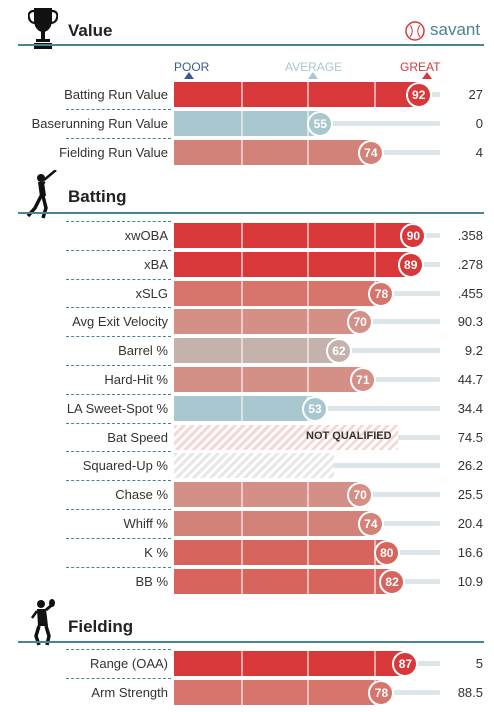  Describe the element at coordinates (418, 95) in the screenshot. I see `percentile-bubble: 92` at that location.